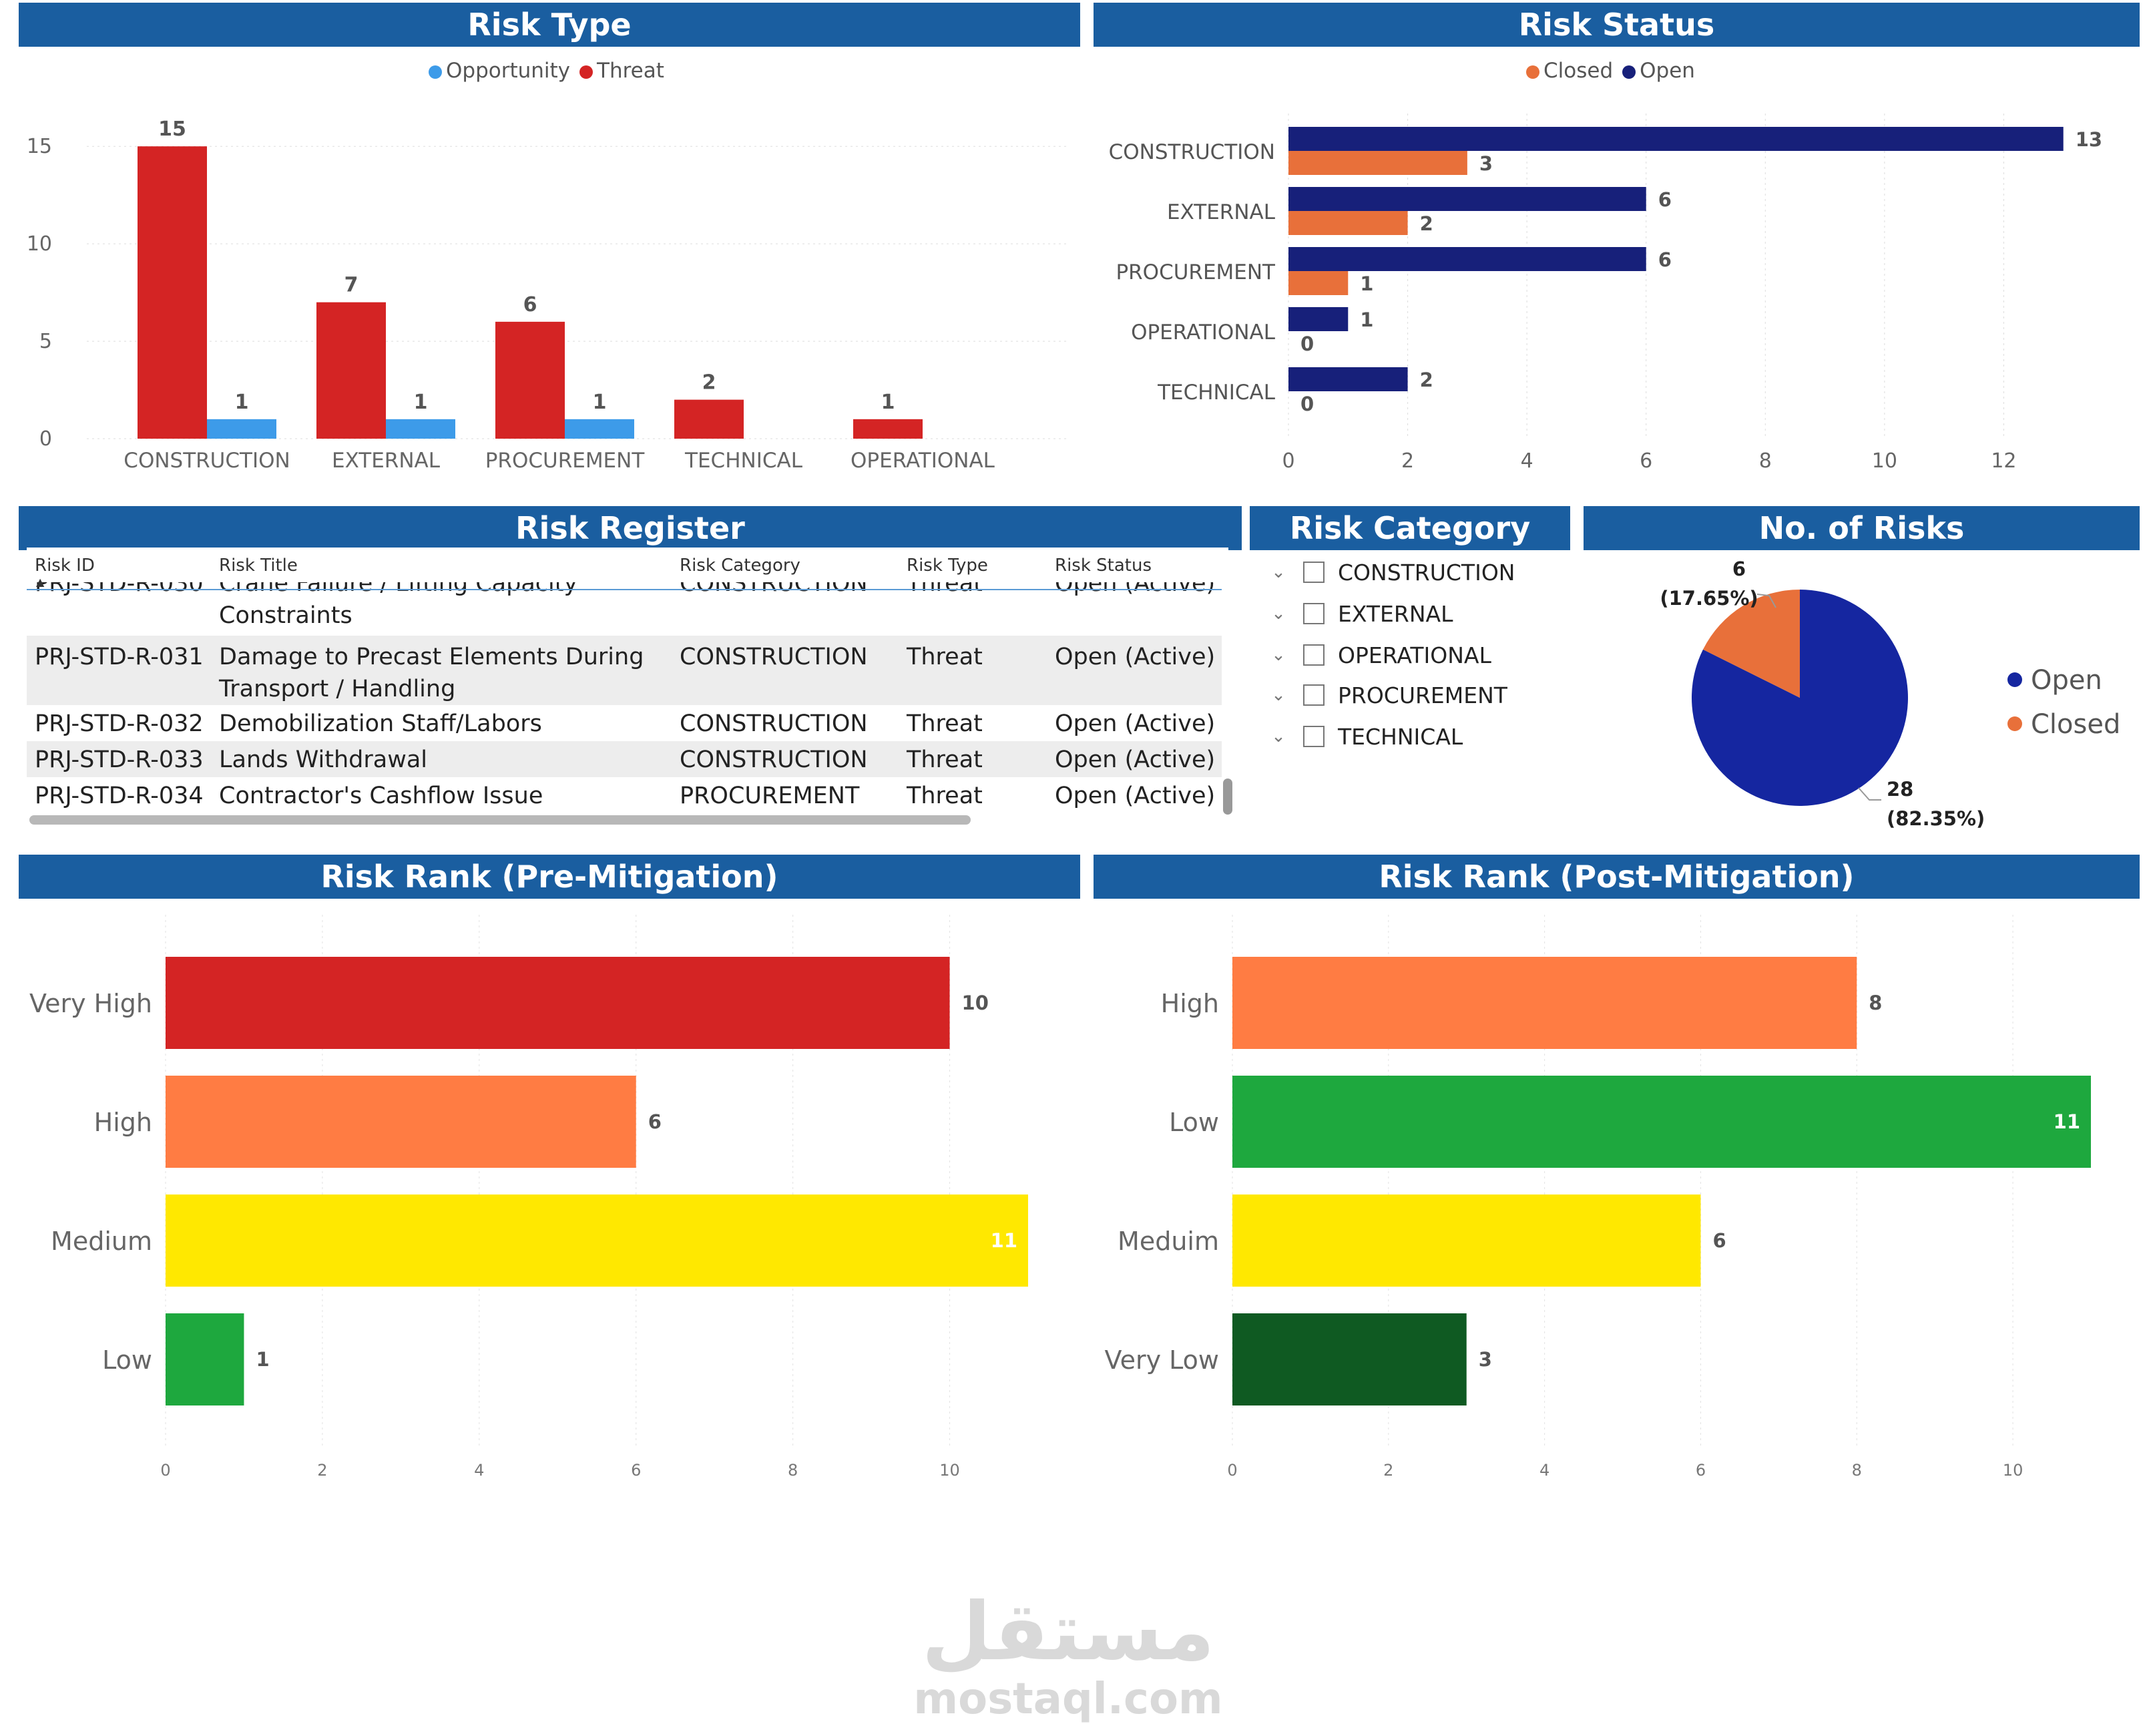 The width and height of the screenshot is (2153, 1736). Describe the element at coordinates (1570, 71) in the screenshot. I see `legend-item-closed: Closed` at that location.